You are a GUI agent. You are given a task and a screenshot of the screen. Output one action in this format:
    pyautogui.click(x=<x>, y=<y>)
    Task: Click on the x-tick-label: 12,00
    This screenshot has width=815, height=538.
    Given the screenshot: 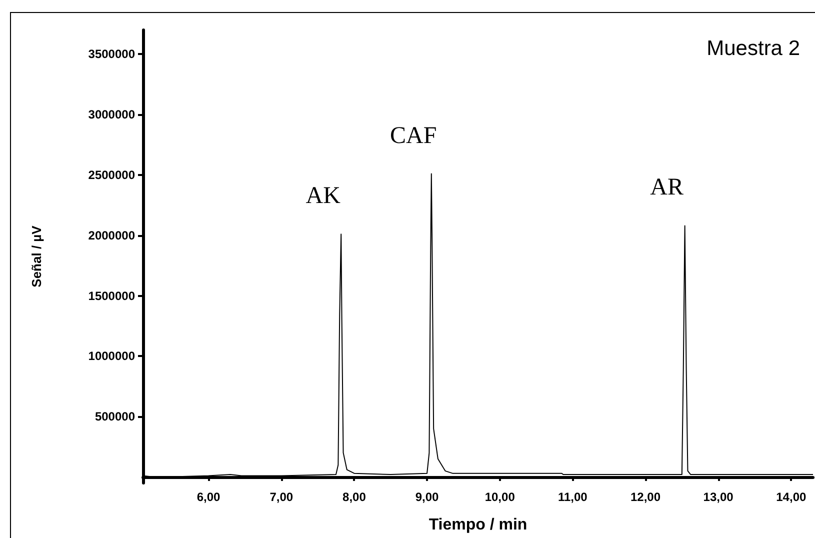 What is the action you would take?
    pyautogui.click(x=645, y=497)
    